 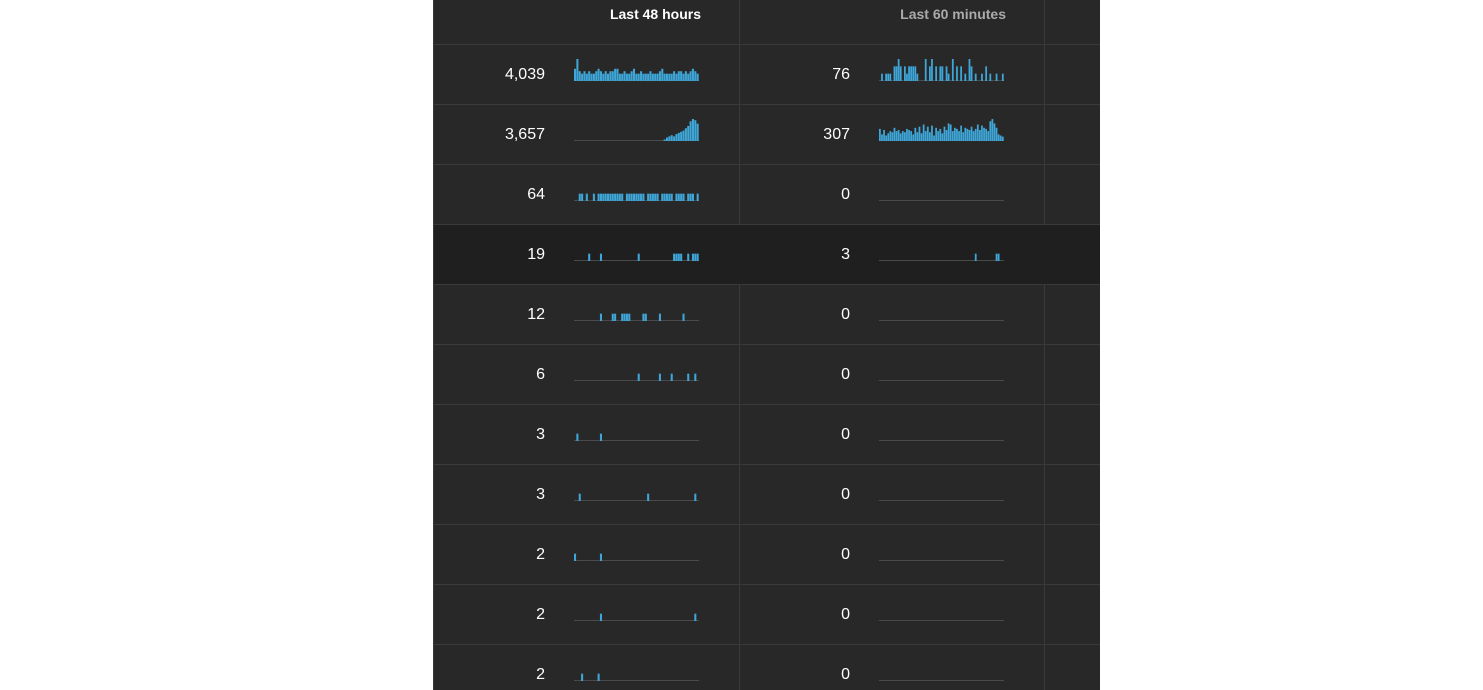 What do you see at coordinates (767, 75) in the screenshot?
I see `table-row: 4,039 76` at bounding box center [767, 75].